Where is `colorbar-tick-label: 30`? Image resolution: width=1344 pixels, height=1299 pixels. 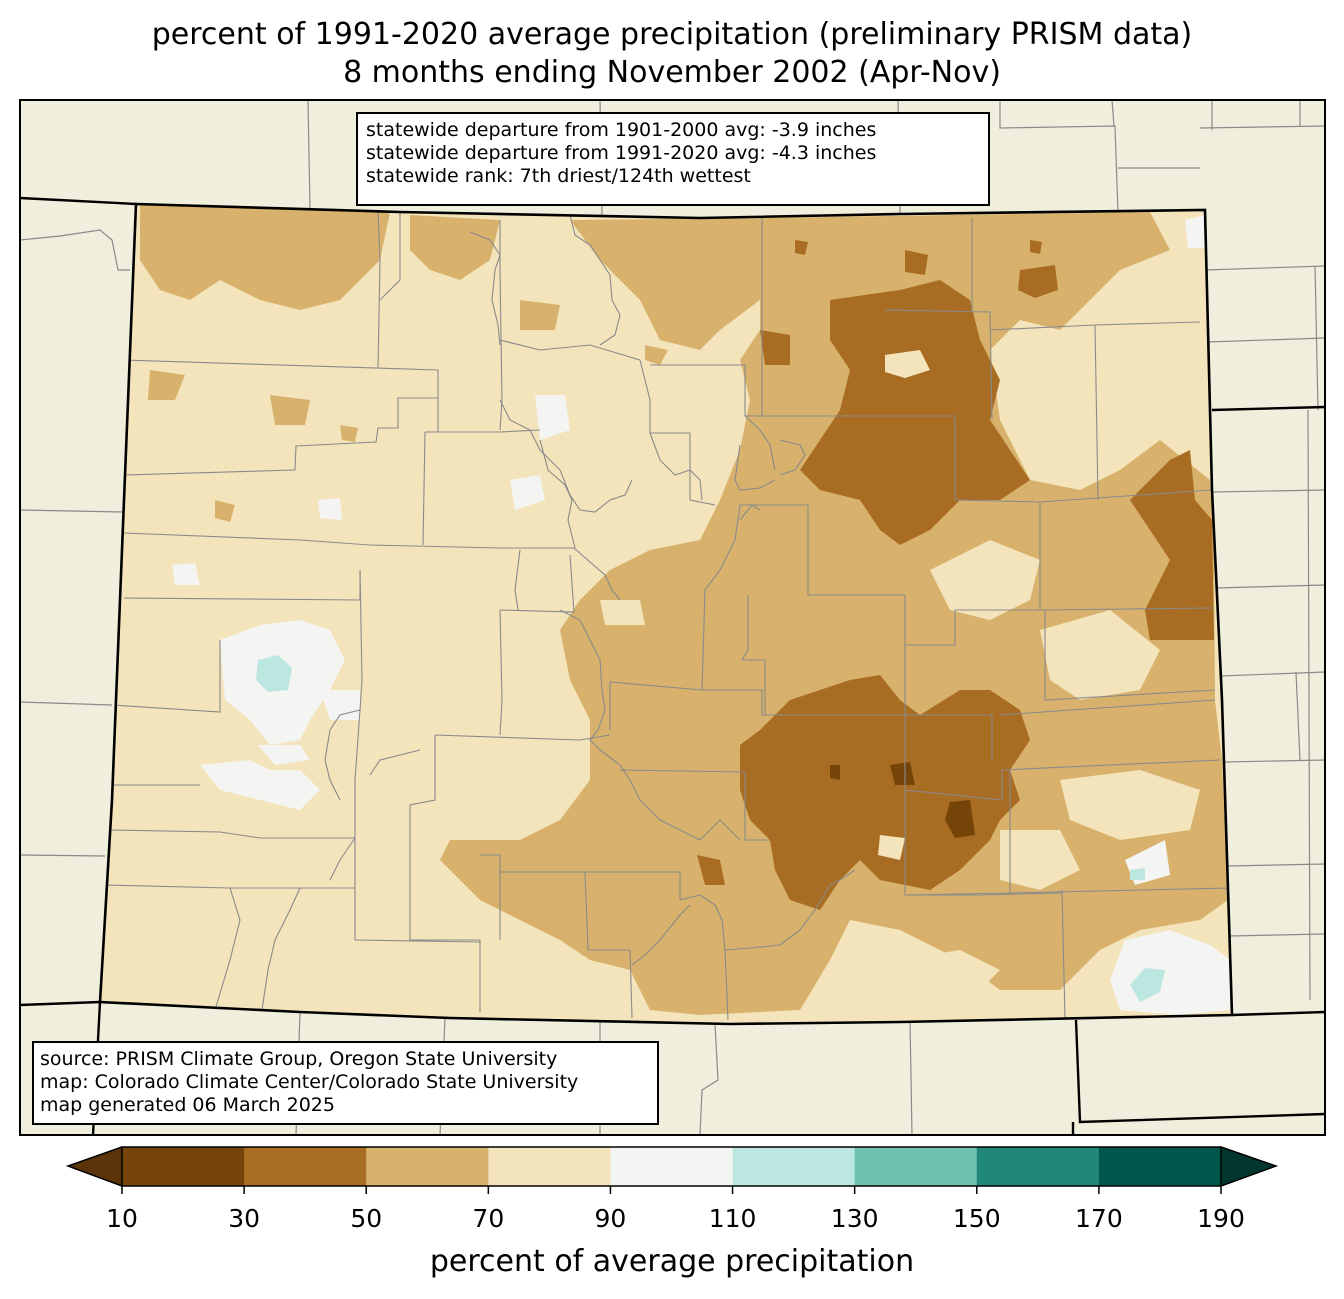 colorbar-tick-label: 30 is located at coordinates (244, 1218).